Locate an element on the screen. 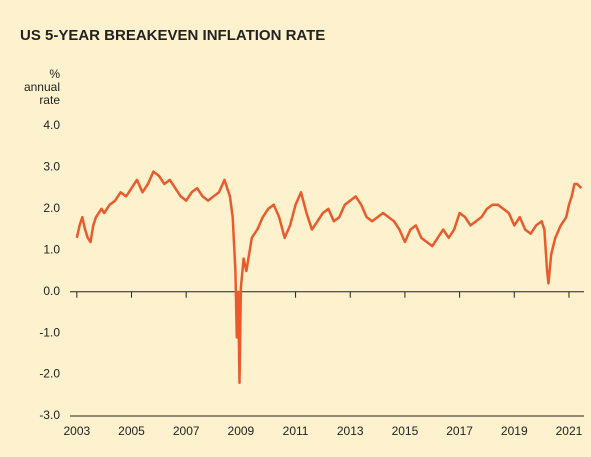 This screenshot has height=457, width=591. y-tick-label: 2.0 is located at coordinates (51, 208).